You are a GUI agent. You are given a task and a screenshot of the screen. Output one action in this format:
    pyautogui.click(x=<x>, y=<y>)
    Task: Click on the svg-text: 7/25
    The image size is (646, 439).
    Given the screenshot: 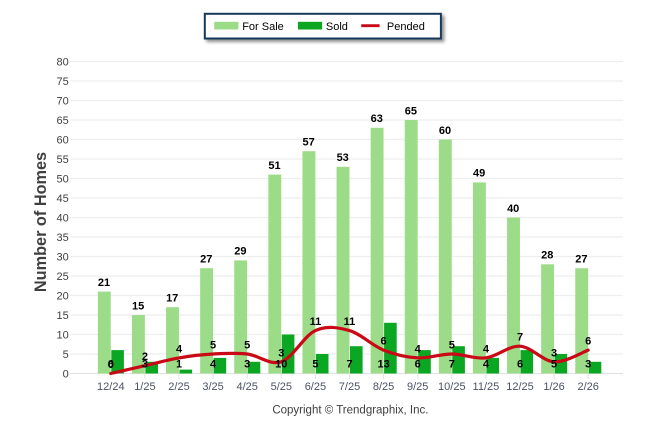 What is the action you would take?
    pyautogui.click(x=349, y=387)
    